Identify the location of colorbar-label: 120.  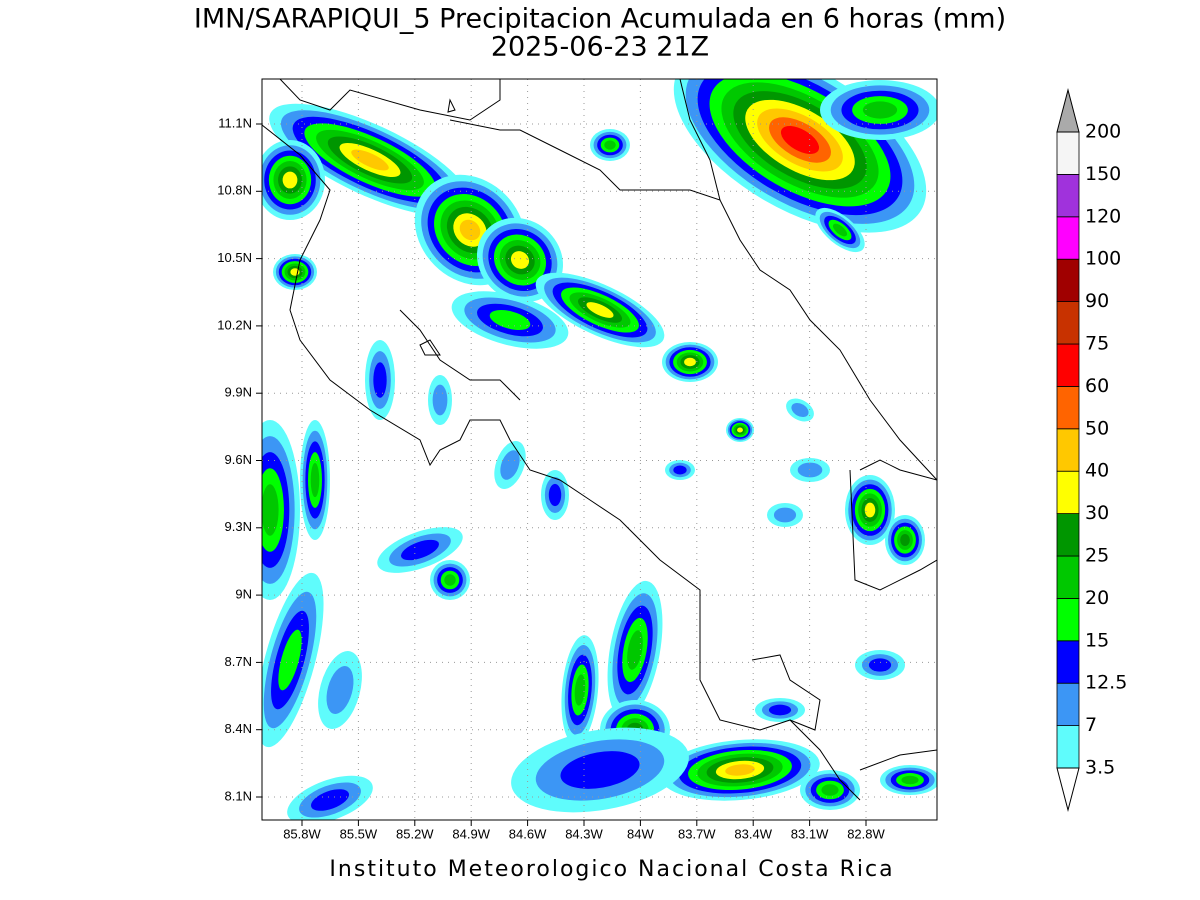
(1103, 216).